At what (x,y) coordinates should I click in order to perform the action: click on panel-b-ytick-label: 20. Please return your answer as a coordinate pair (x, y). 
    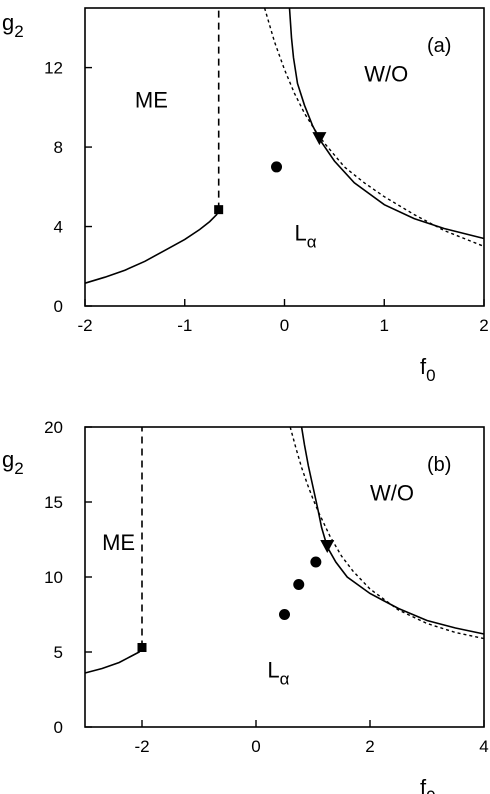
    Looking at the image, I should click on (53, 427).